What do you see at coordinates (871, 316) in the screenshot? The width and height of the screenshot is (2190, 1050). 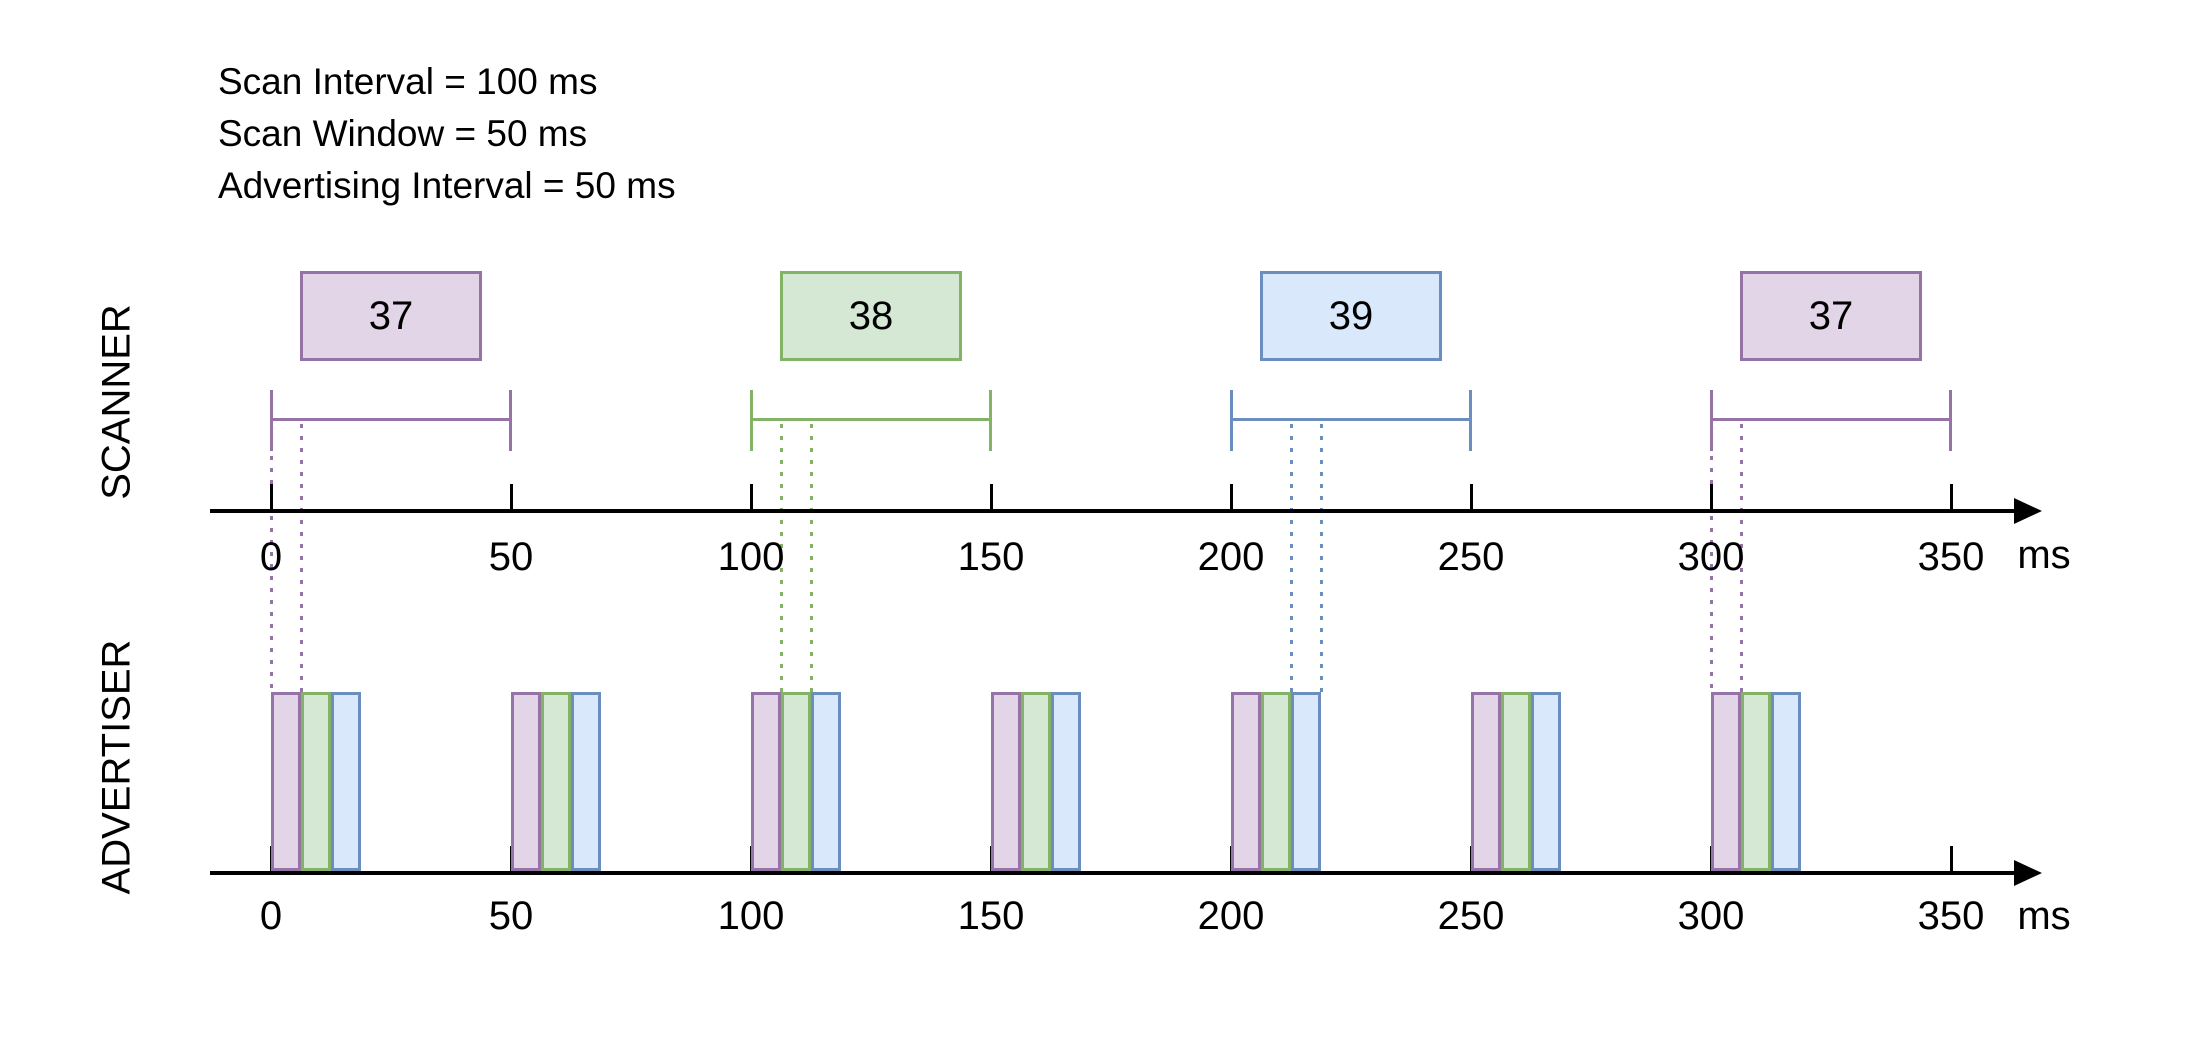 I see `scan-channel-box: 38` at bounding box center [871, 316].